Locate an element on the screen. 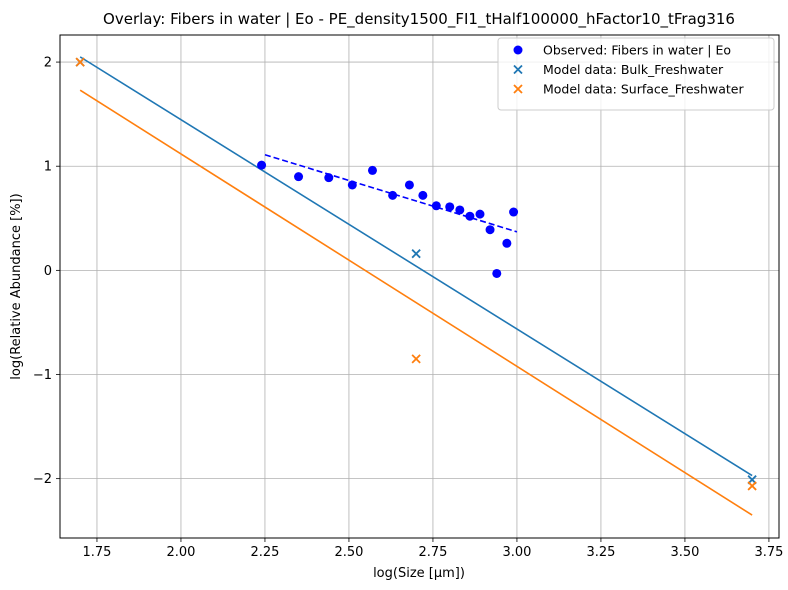  y-tick-label: 1 is located at coordinates (48, 167).